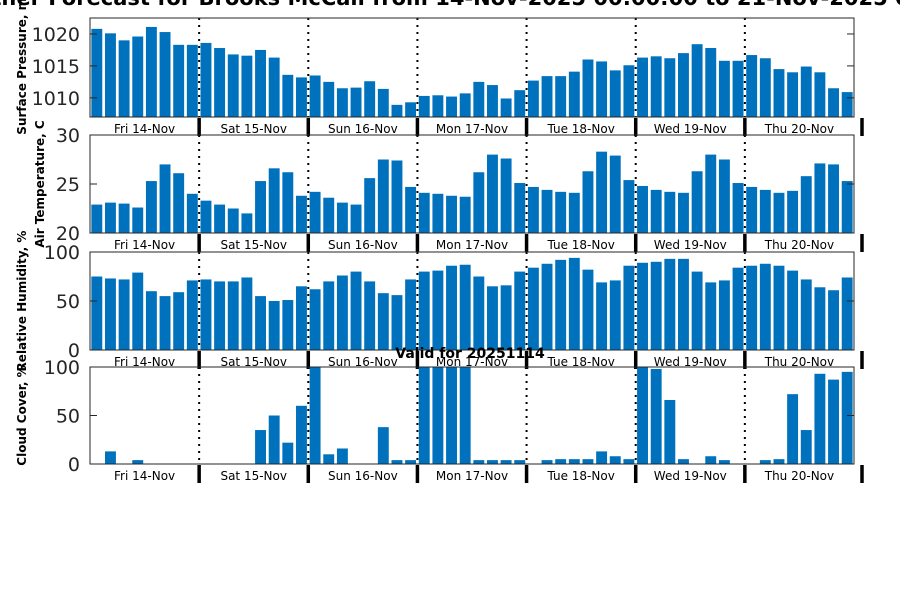  Describe the element at coordinates (68, 185) in the screenshot. I see `y-tick-label: 25` at that location.